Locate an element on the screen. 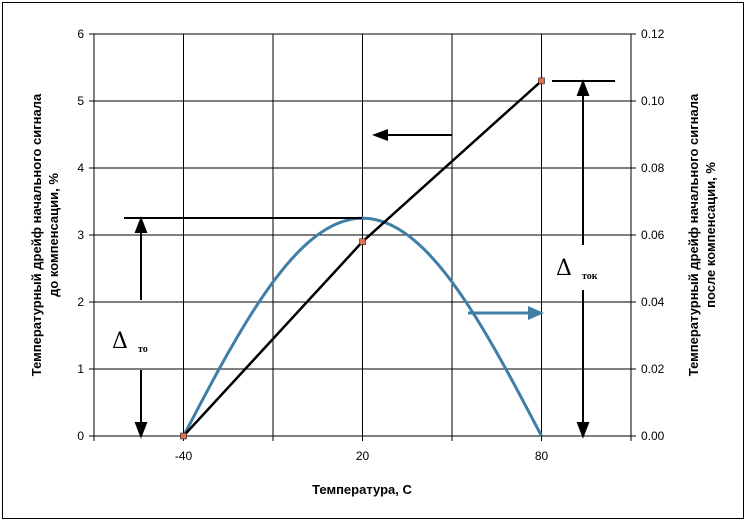  left-tick-label: 3 is located at coordinates (80, 235).